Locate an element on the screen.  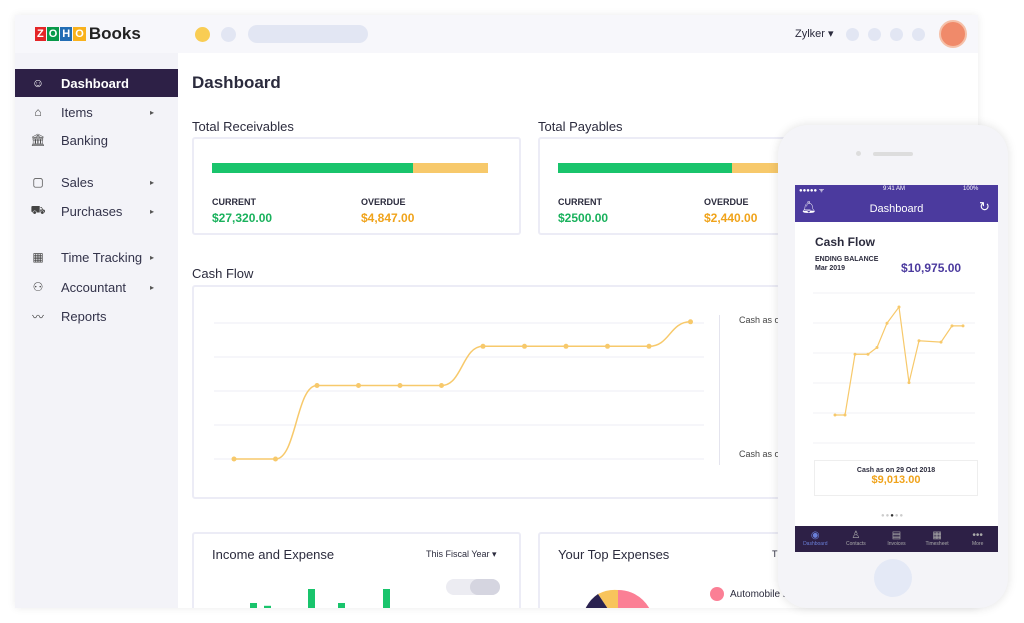
phone-camera is located at coordinates (858, 153).